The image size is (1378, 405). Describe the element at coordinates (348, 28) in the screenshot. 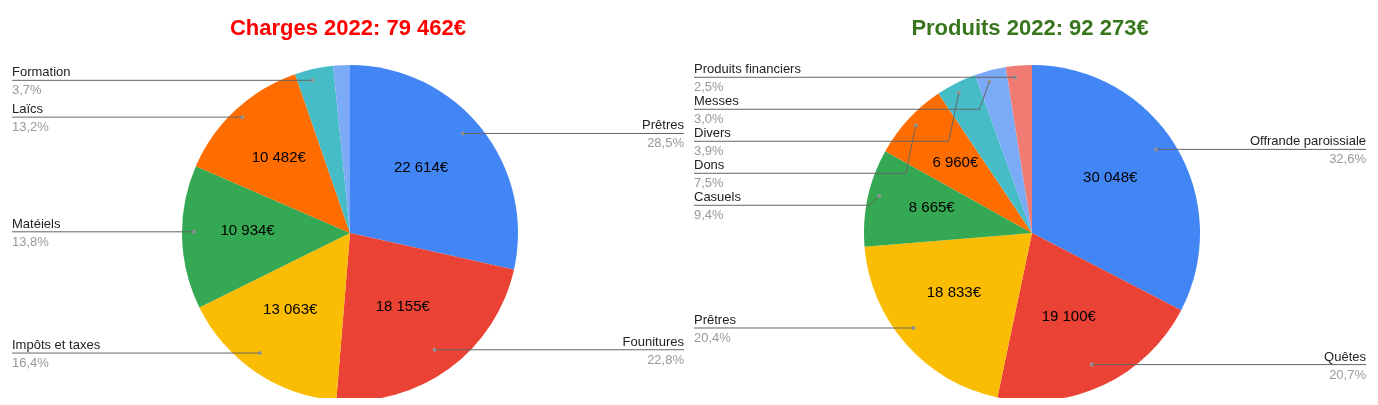

I see `chart-title: Charges 2022: 79 462€` at that location.